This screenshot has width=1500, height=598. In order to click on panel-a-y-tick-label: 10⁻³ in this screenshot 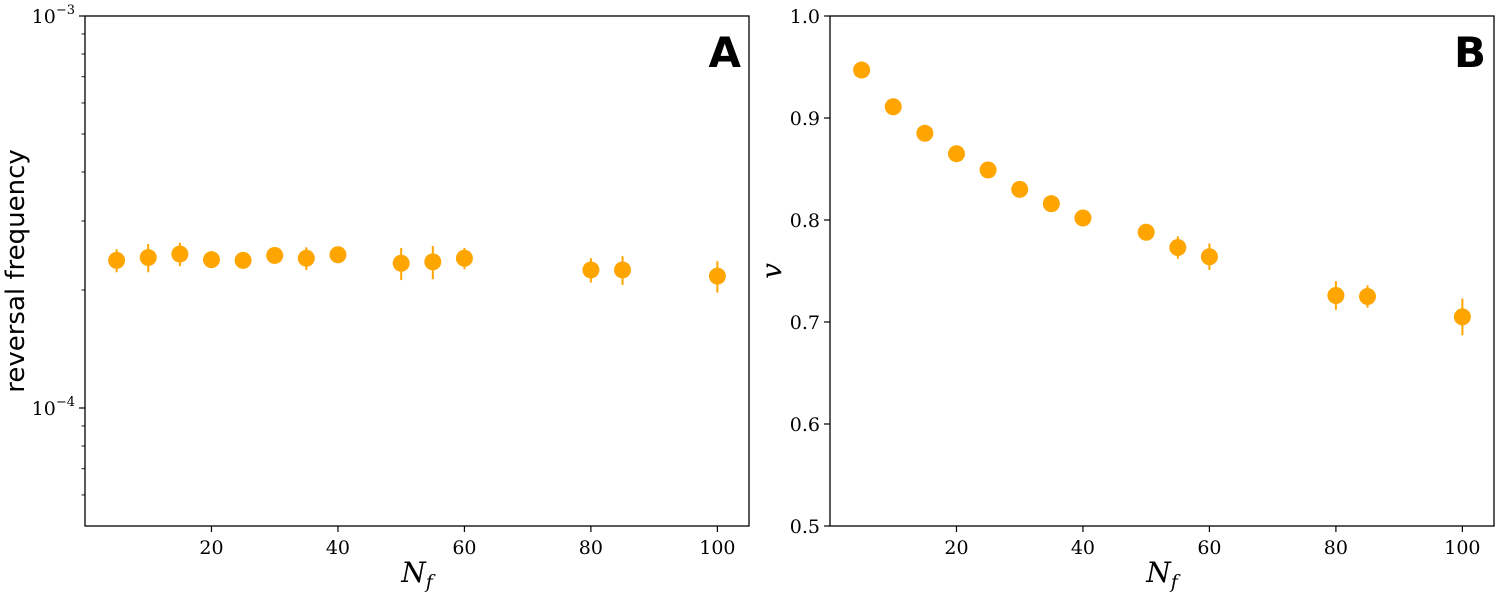, I will do `click(53, 15)`.